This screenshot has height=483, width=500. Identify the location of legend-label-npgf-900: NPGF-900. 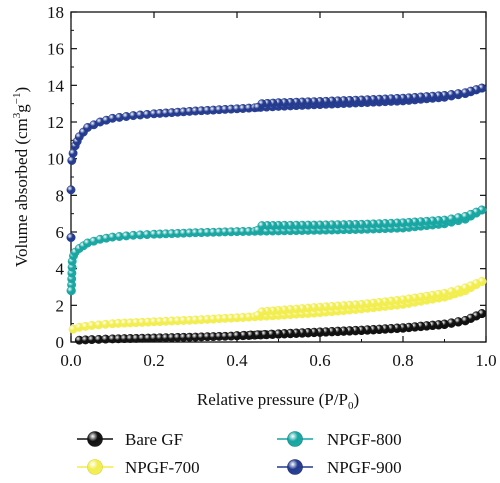
(364, 467).